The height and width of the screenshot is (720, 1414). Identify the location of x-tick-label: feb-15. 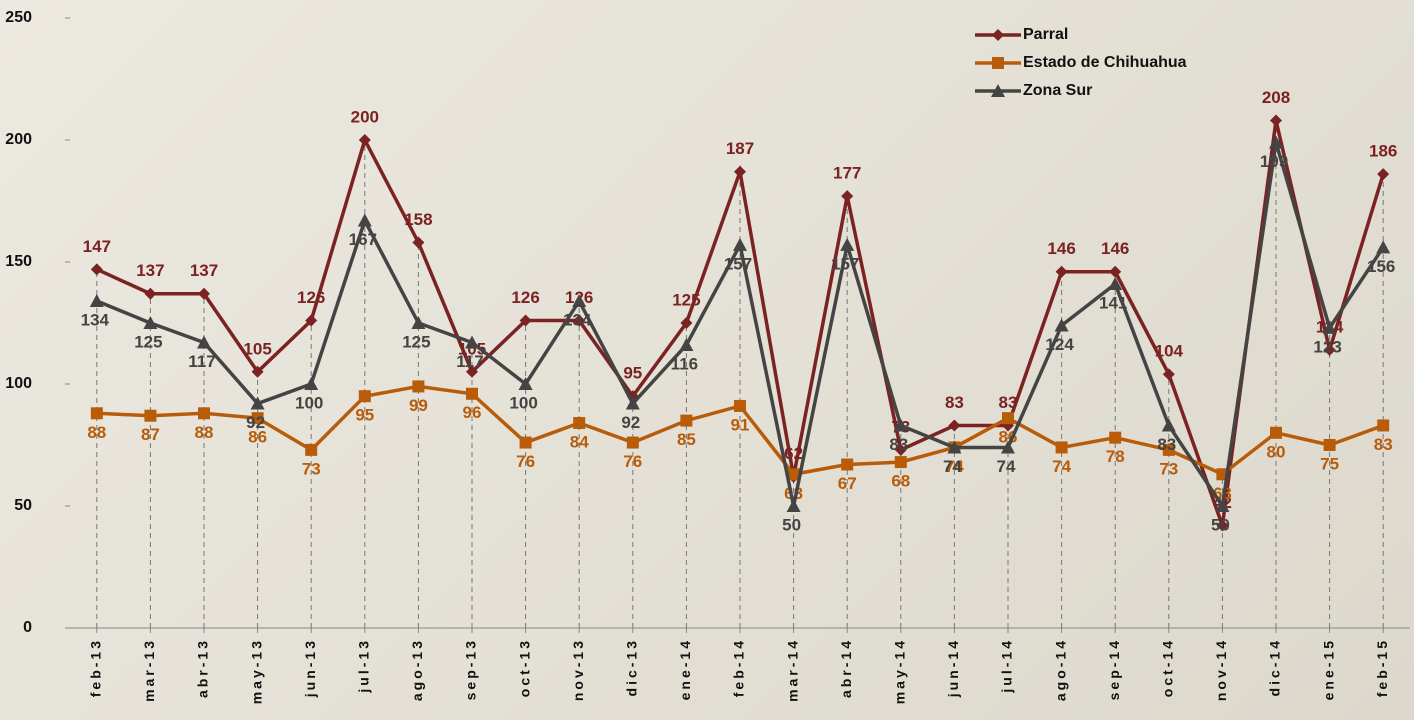
(1382, 667).